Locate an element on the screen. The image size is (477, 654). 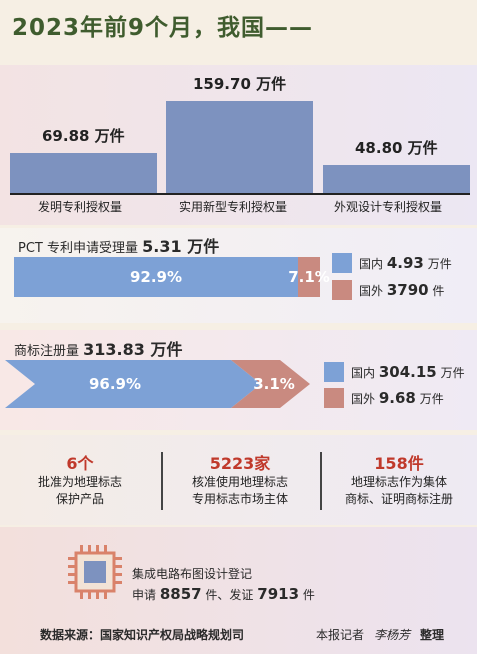
trademark-domestic-arrow is located at coordinates (133, 384).